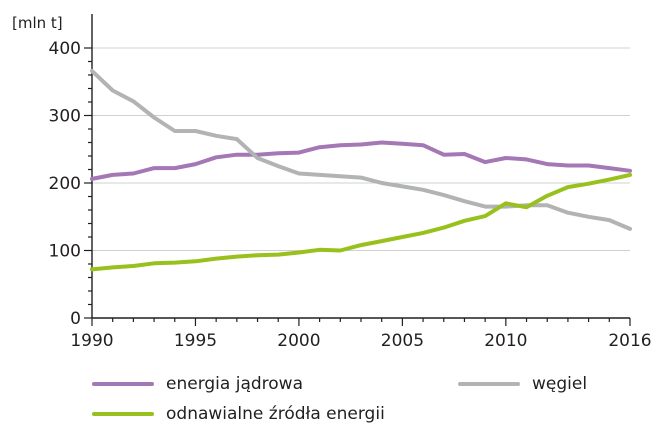  Describe the element at coordinates (65, 117) in the screenshot. I see `y-tick-label-300: 300` at that location.